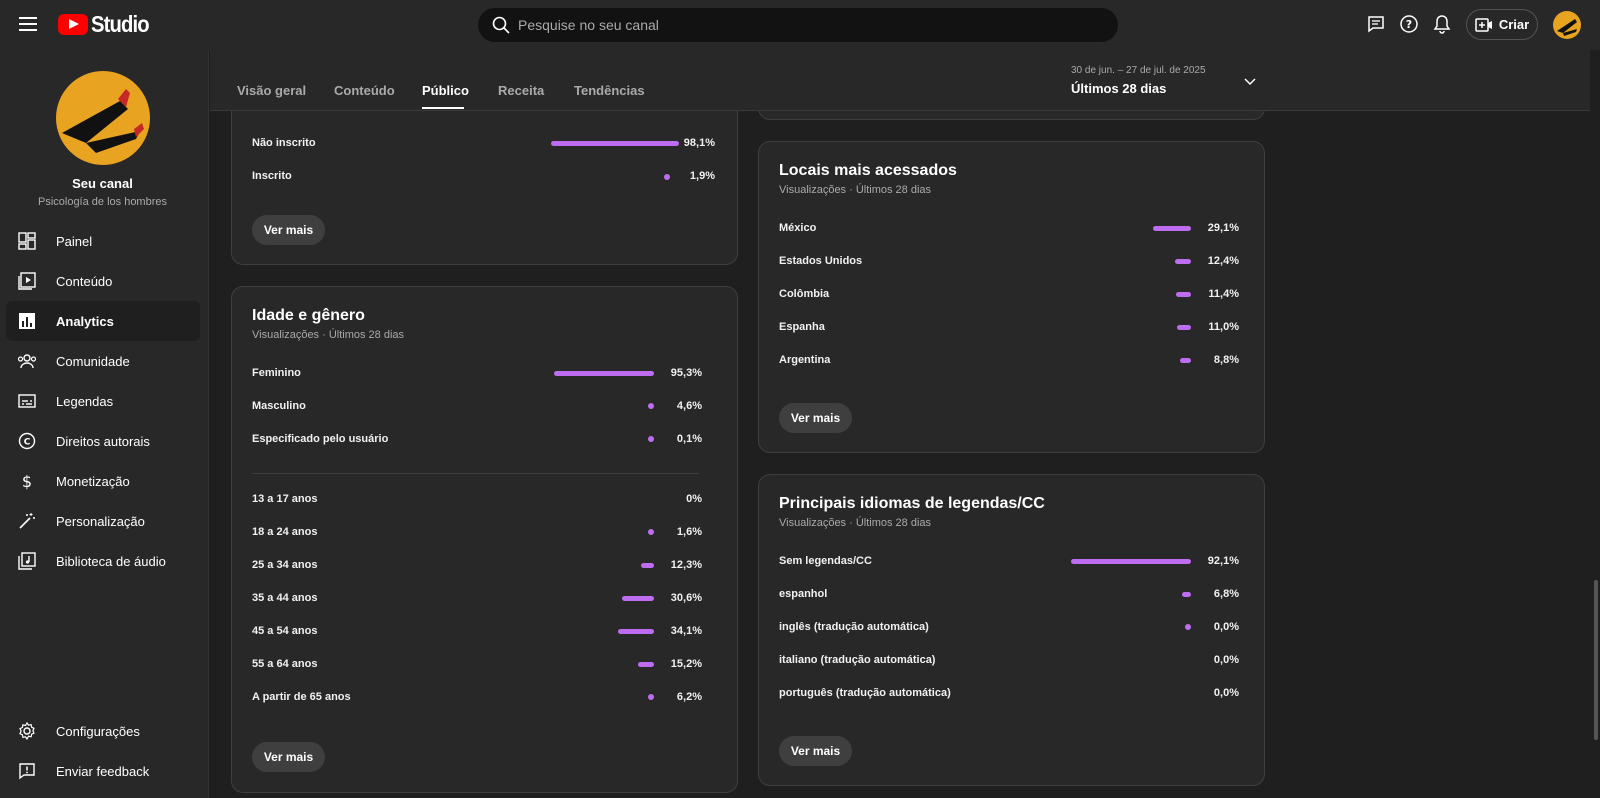 The width and height of the screenshot is (1600, 798). What do you see at coordinates (73, 24) in the screenshot?
I see `youtube-play-icon` at bounding box center [73, 24].